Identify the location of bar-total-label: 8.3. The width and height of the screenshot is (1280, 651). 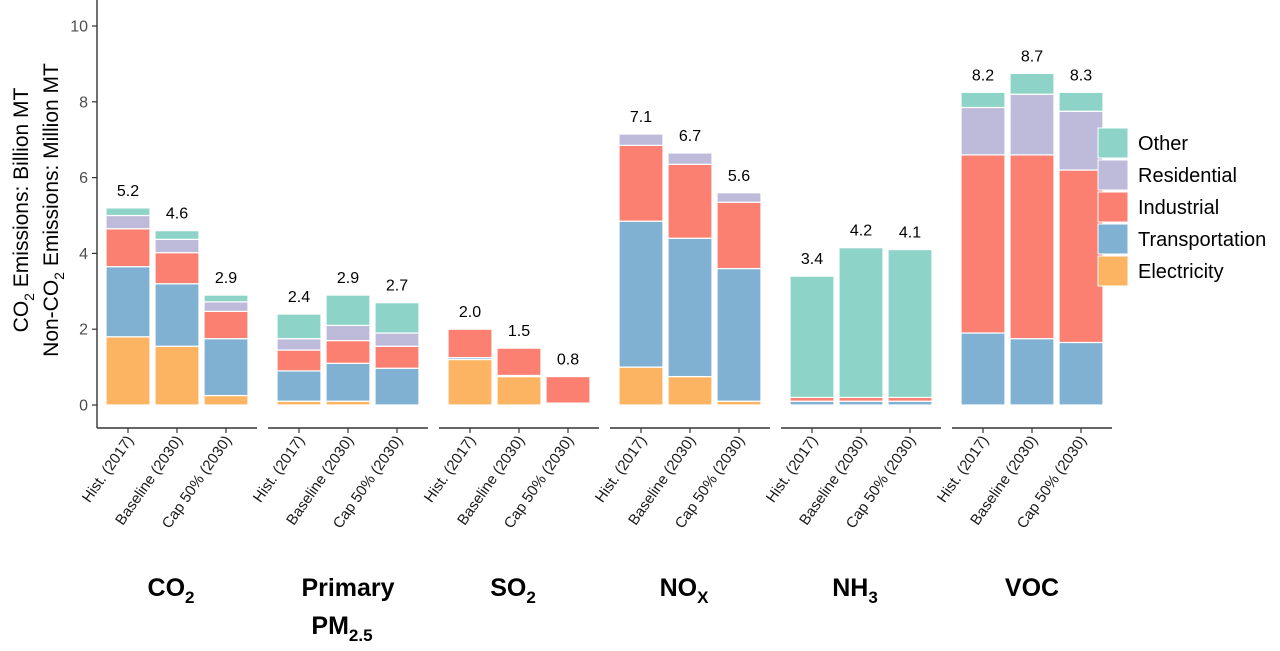
(1081, 75).